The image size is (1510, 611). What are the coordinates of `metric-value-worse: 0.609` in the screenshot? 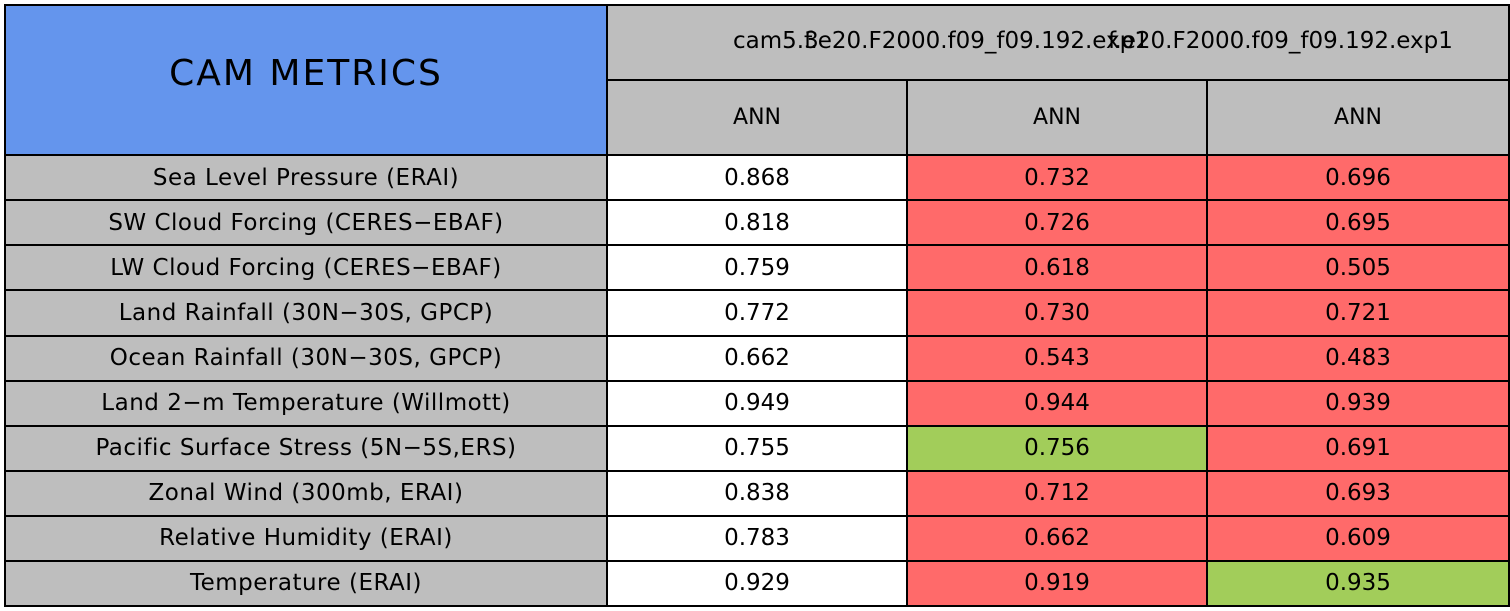 It's located at (1357, 538).